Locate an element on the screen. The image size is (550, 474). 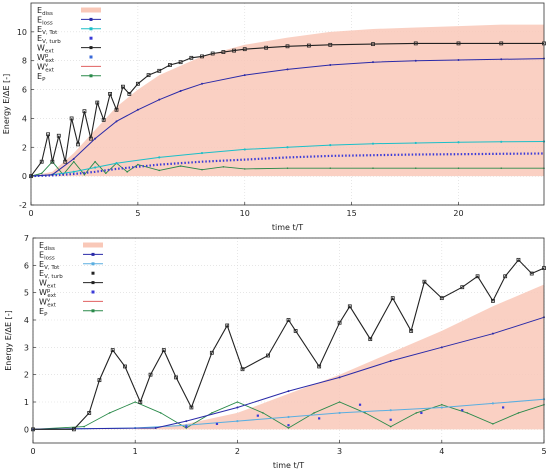
y-tick-label: 4 is located at coordinates (24, 118).